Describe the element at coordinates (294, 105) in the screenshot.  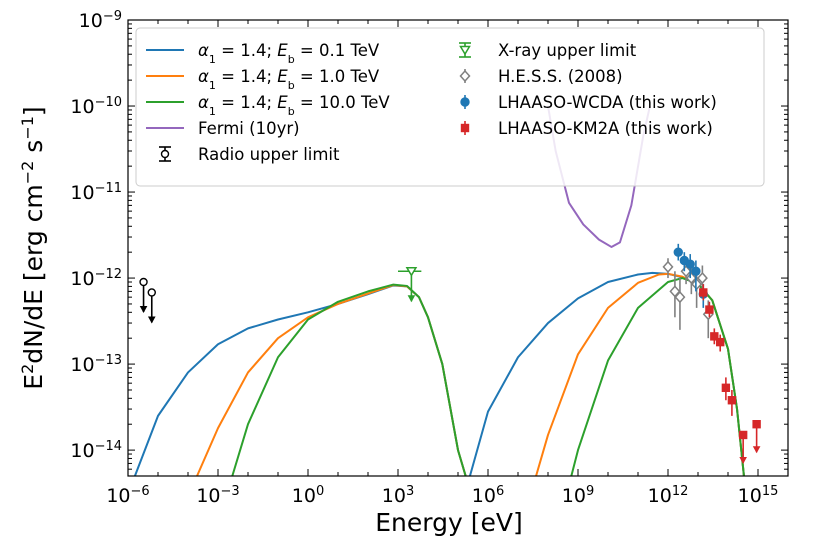
I see `legend-1-1-4-eb-10-0-tev-label: α1 = 1.4; Eb = 10.0 TeV` at that location.